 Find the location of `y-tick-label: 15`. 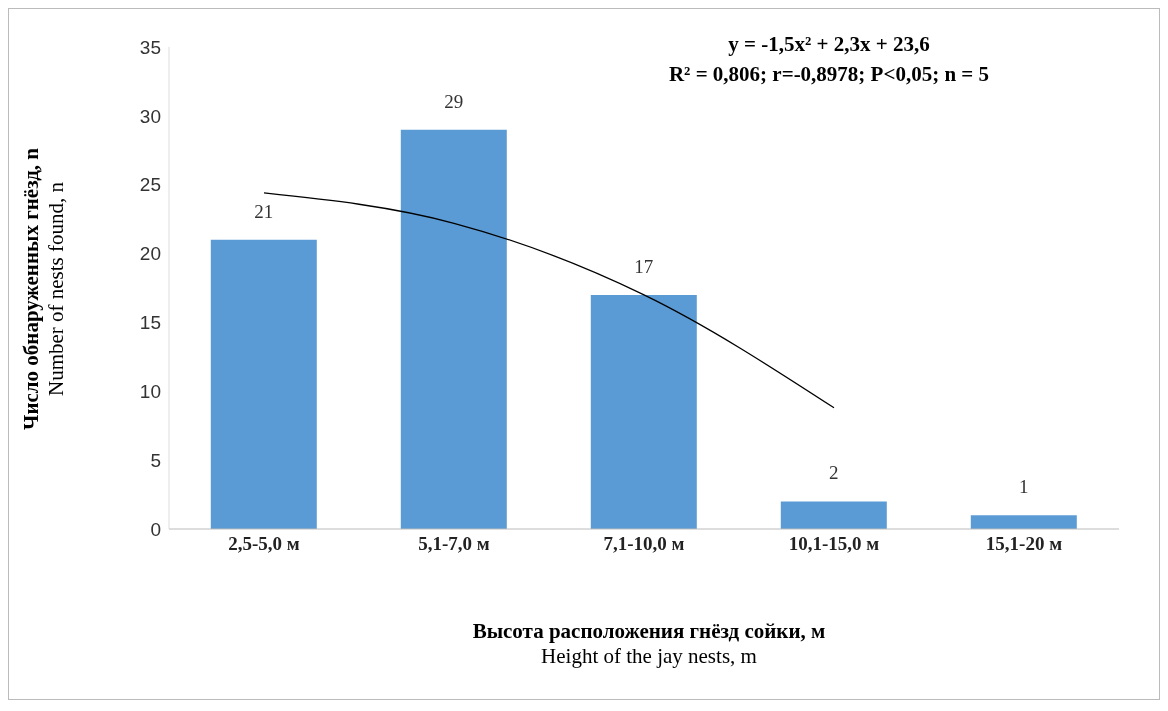

y-tick-label: 15 is located at coordinates (150, 323).